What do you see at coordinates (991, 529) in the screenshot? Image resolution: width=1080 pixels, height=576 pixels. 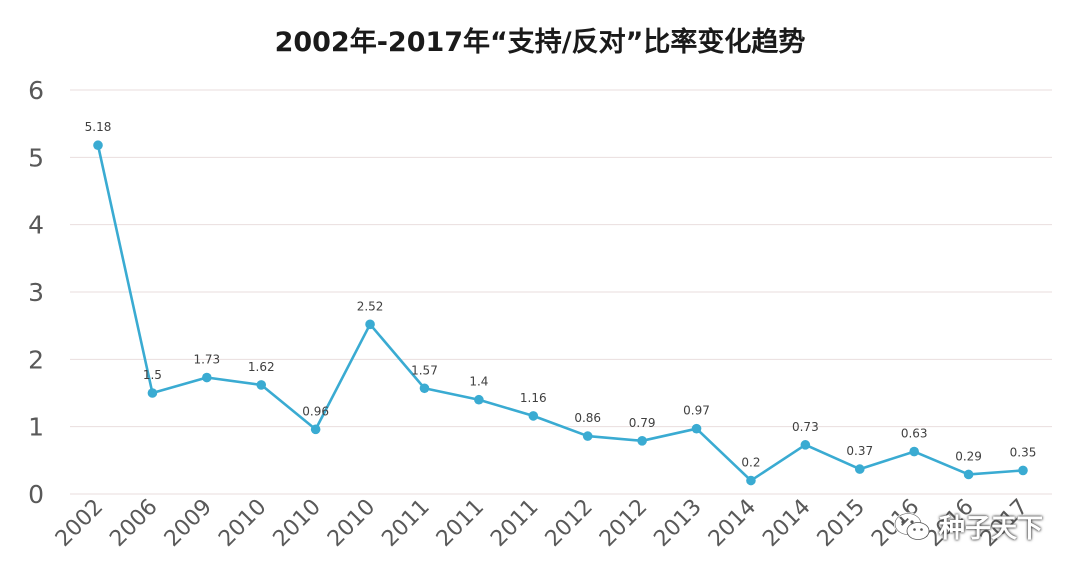 I see `watermark-text: 种子天下` at bounding box center [991, 529].